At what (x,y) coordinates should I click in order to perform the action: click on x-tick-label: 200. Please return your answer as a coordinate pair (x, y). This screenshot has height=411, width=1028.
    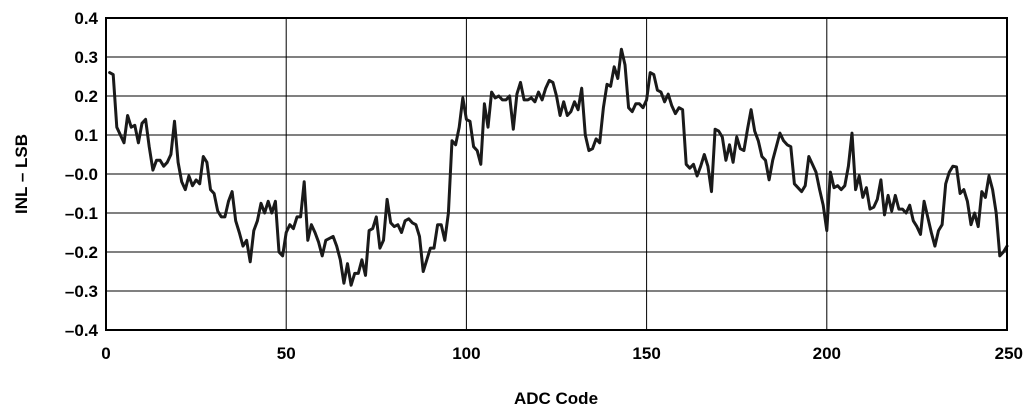
    Looking at the image, I should click on (827, 353).